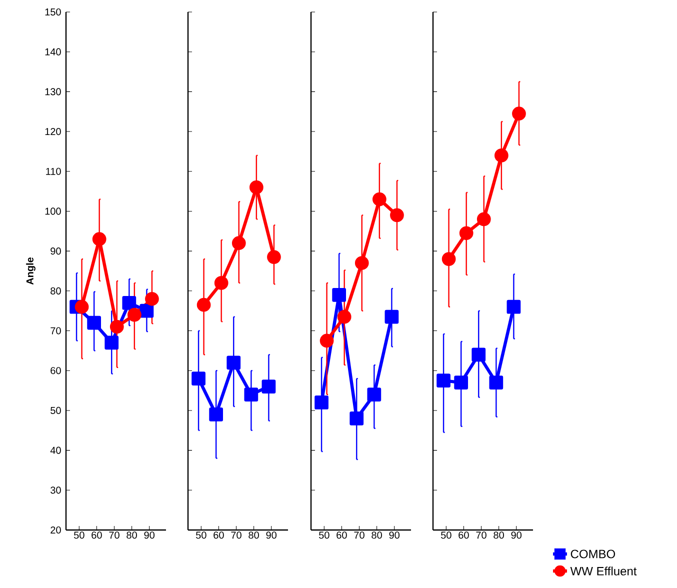 Image resolution: width=677 pixels, height=588 pixels. Describe the element at coordinates (55, 450) in the screenshot. I see `y-tick-label: 40` at that location.